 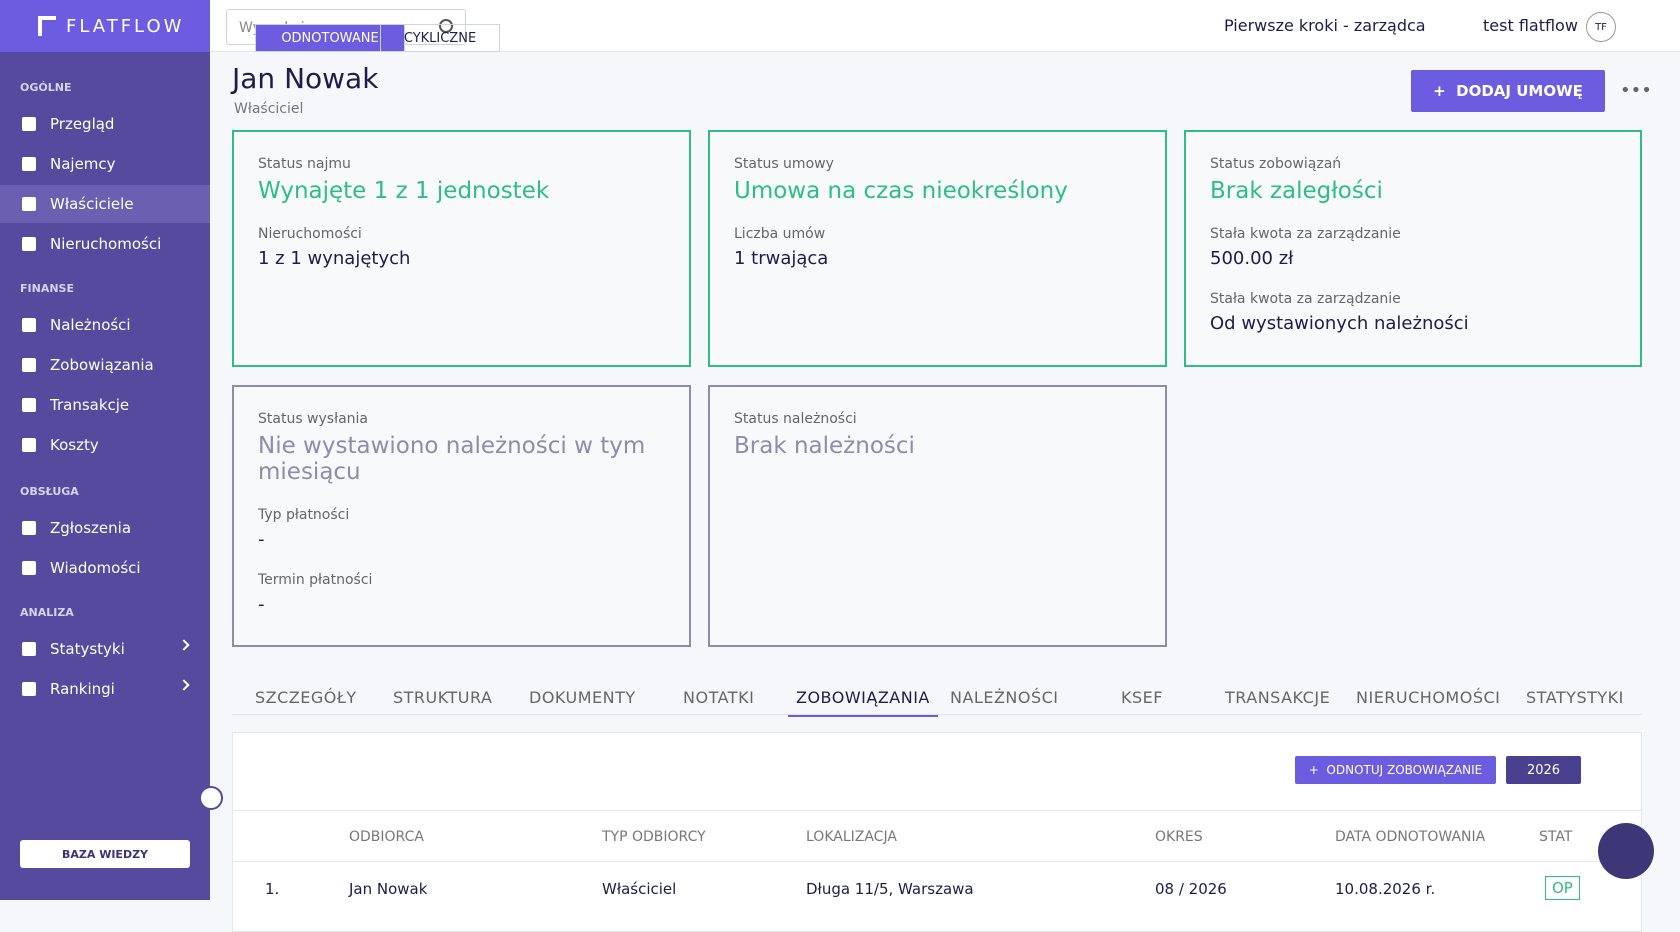 What do you see at coordinates (105, 528) in the screenshot?
I see `nav-item: Zgłoszenia` at bounding box center [105, 528].